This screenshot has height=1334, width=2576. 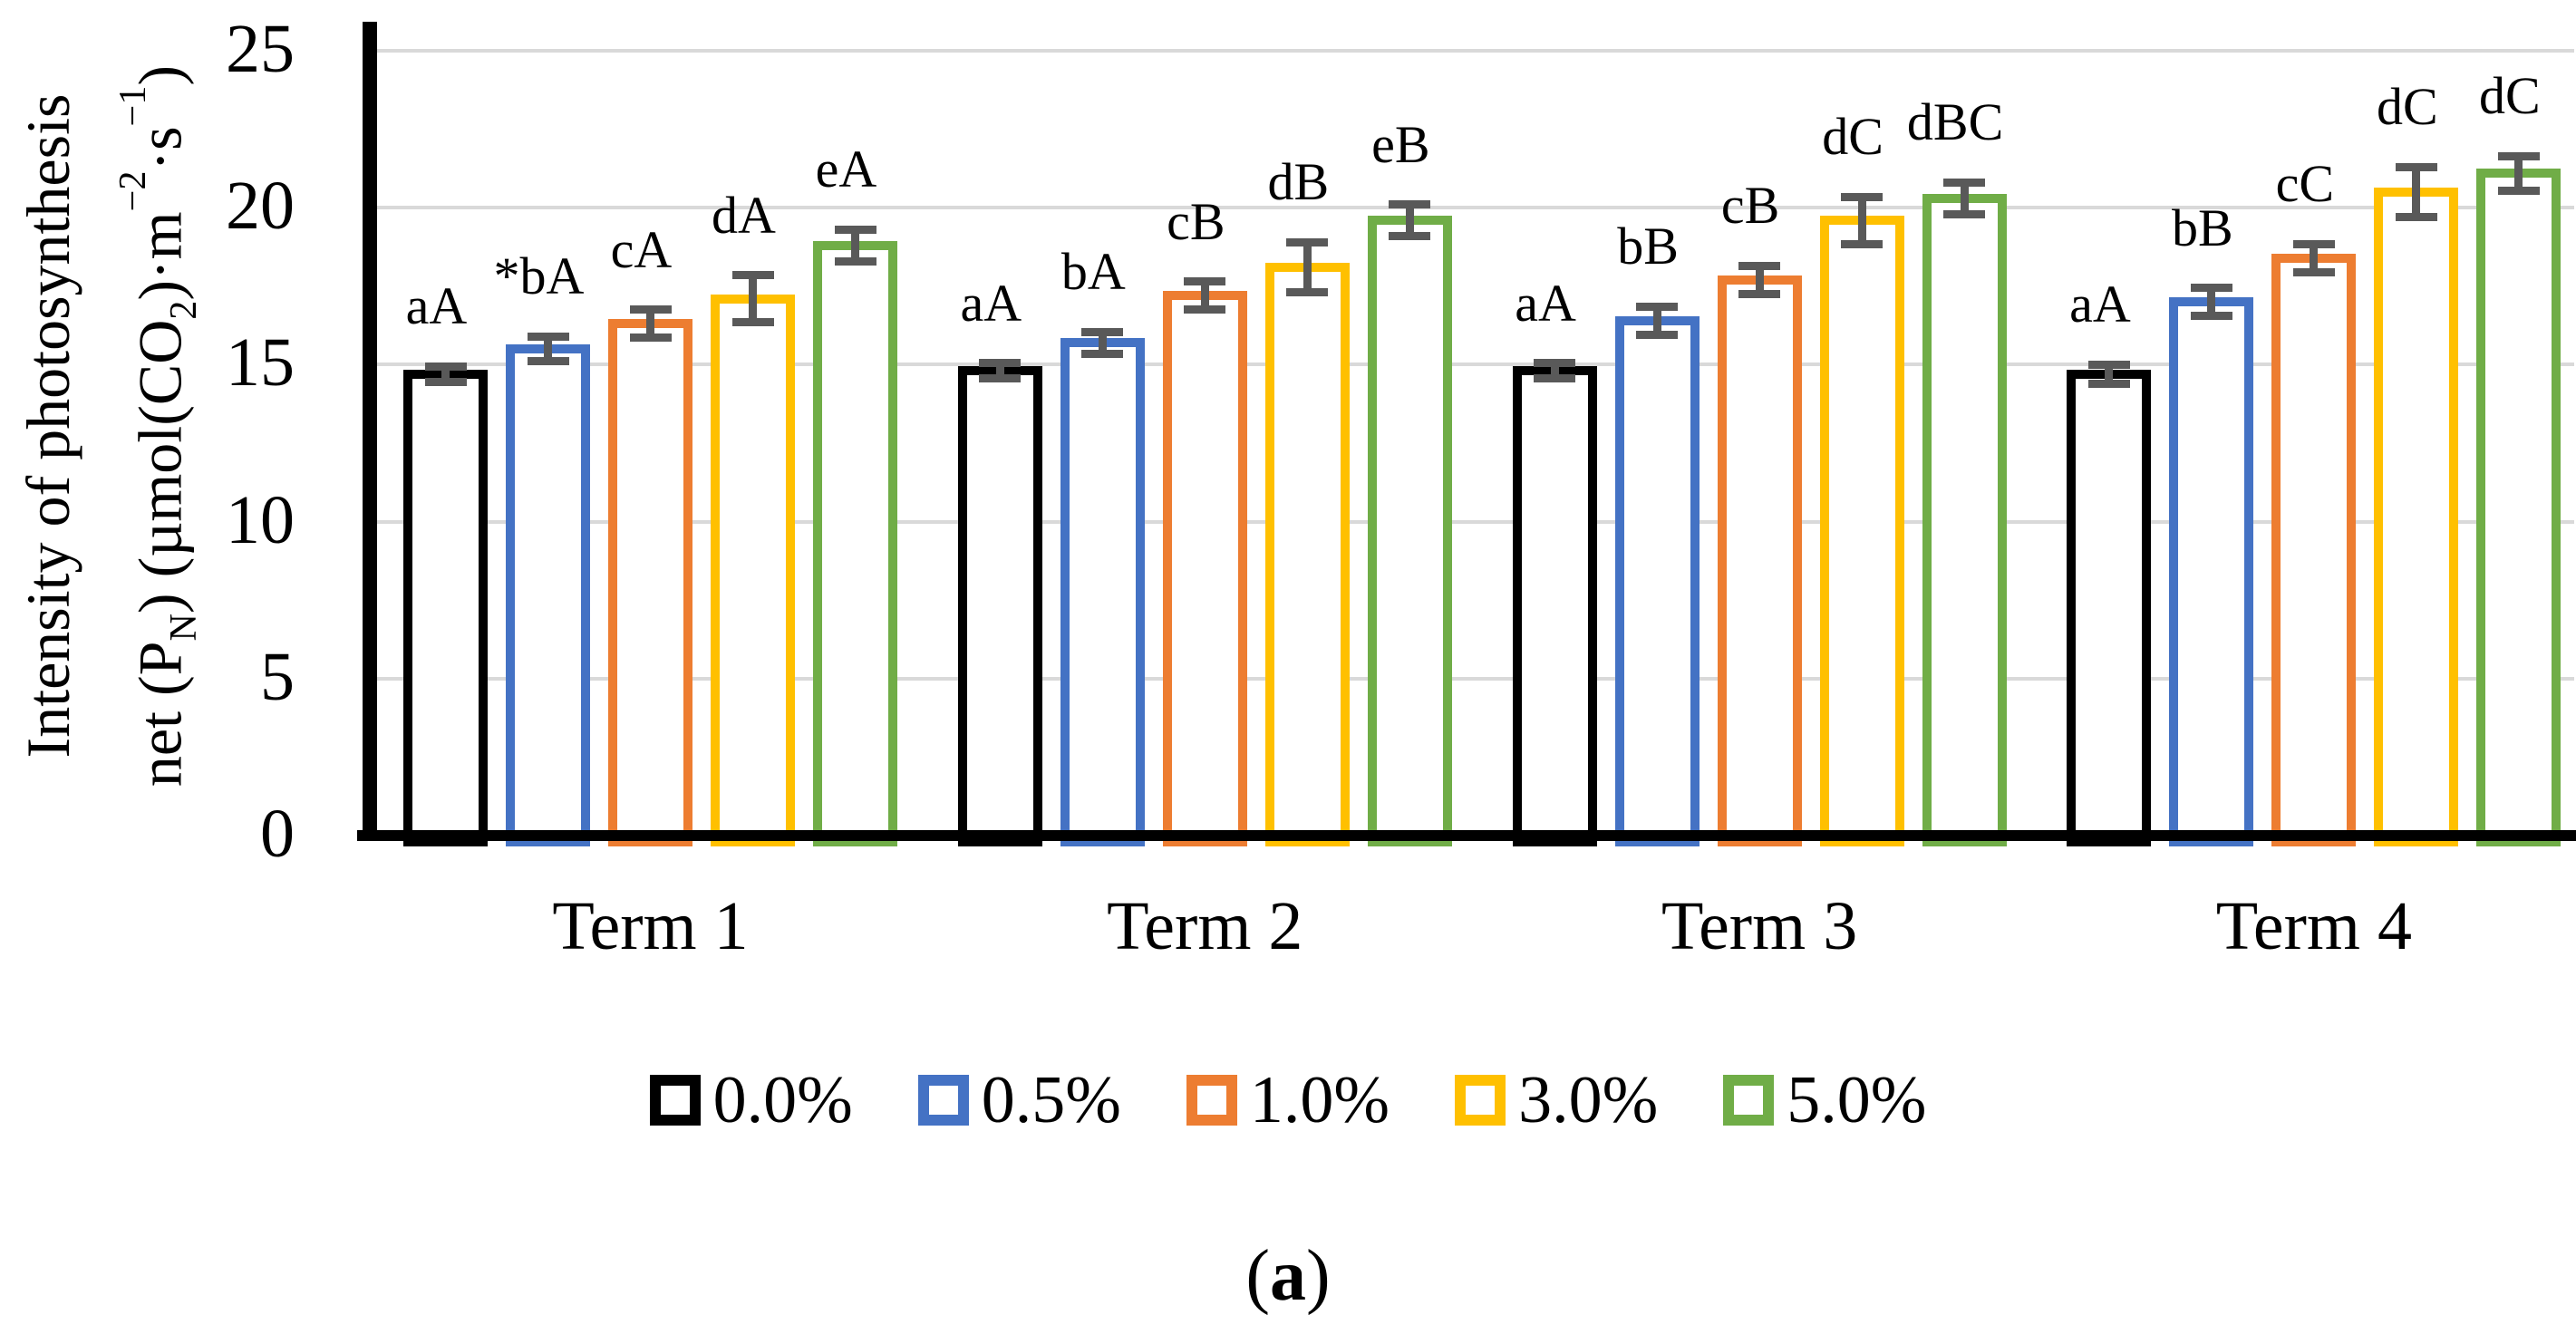 I want to click on bar-term4-0.0%, so click(x=2109, y=607).